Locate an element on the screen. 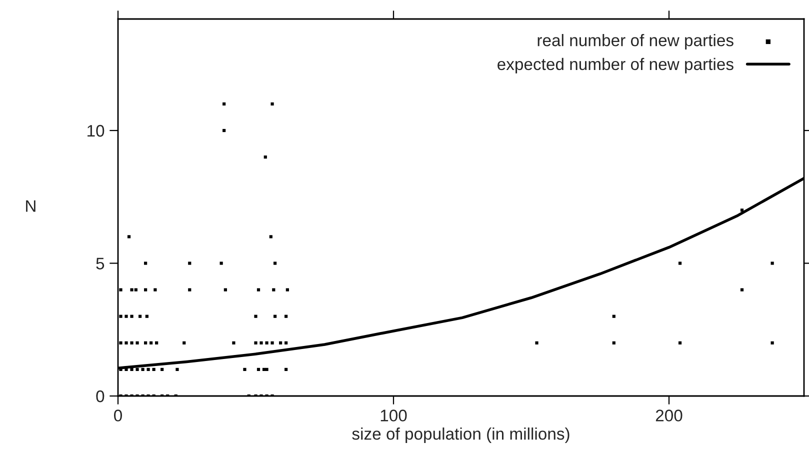  y-axis-title: N is located at coordinates (31, 206).